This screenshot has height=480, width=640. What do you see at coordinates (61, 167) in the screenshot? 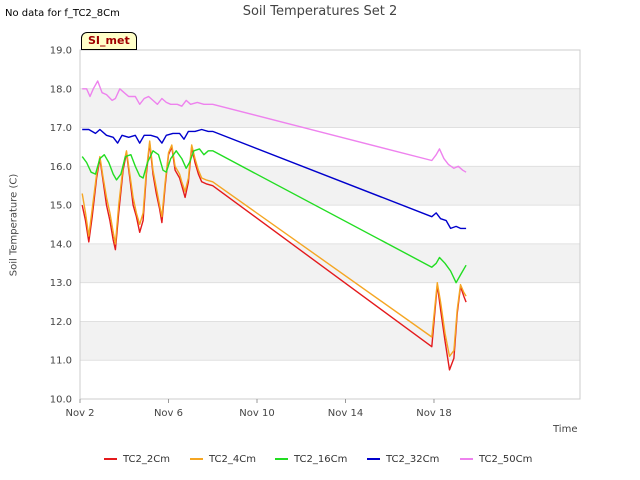
I see `y-tick-label: 16.0` at bounding box center [61, 167].